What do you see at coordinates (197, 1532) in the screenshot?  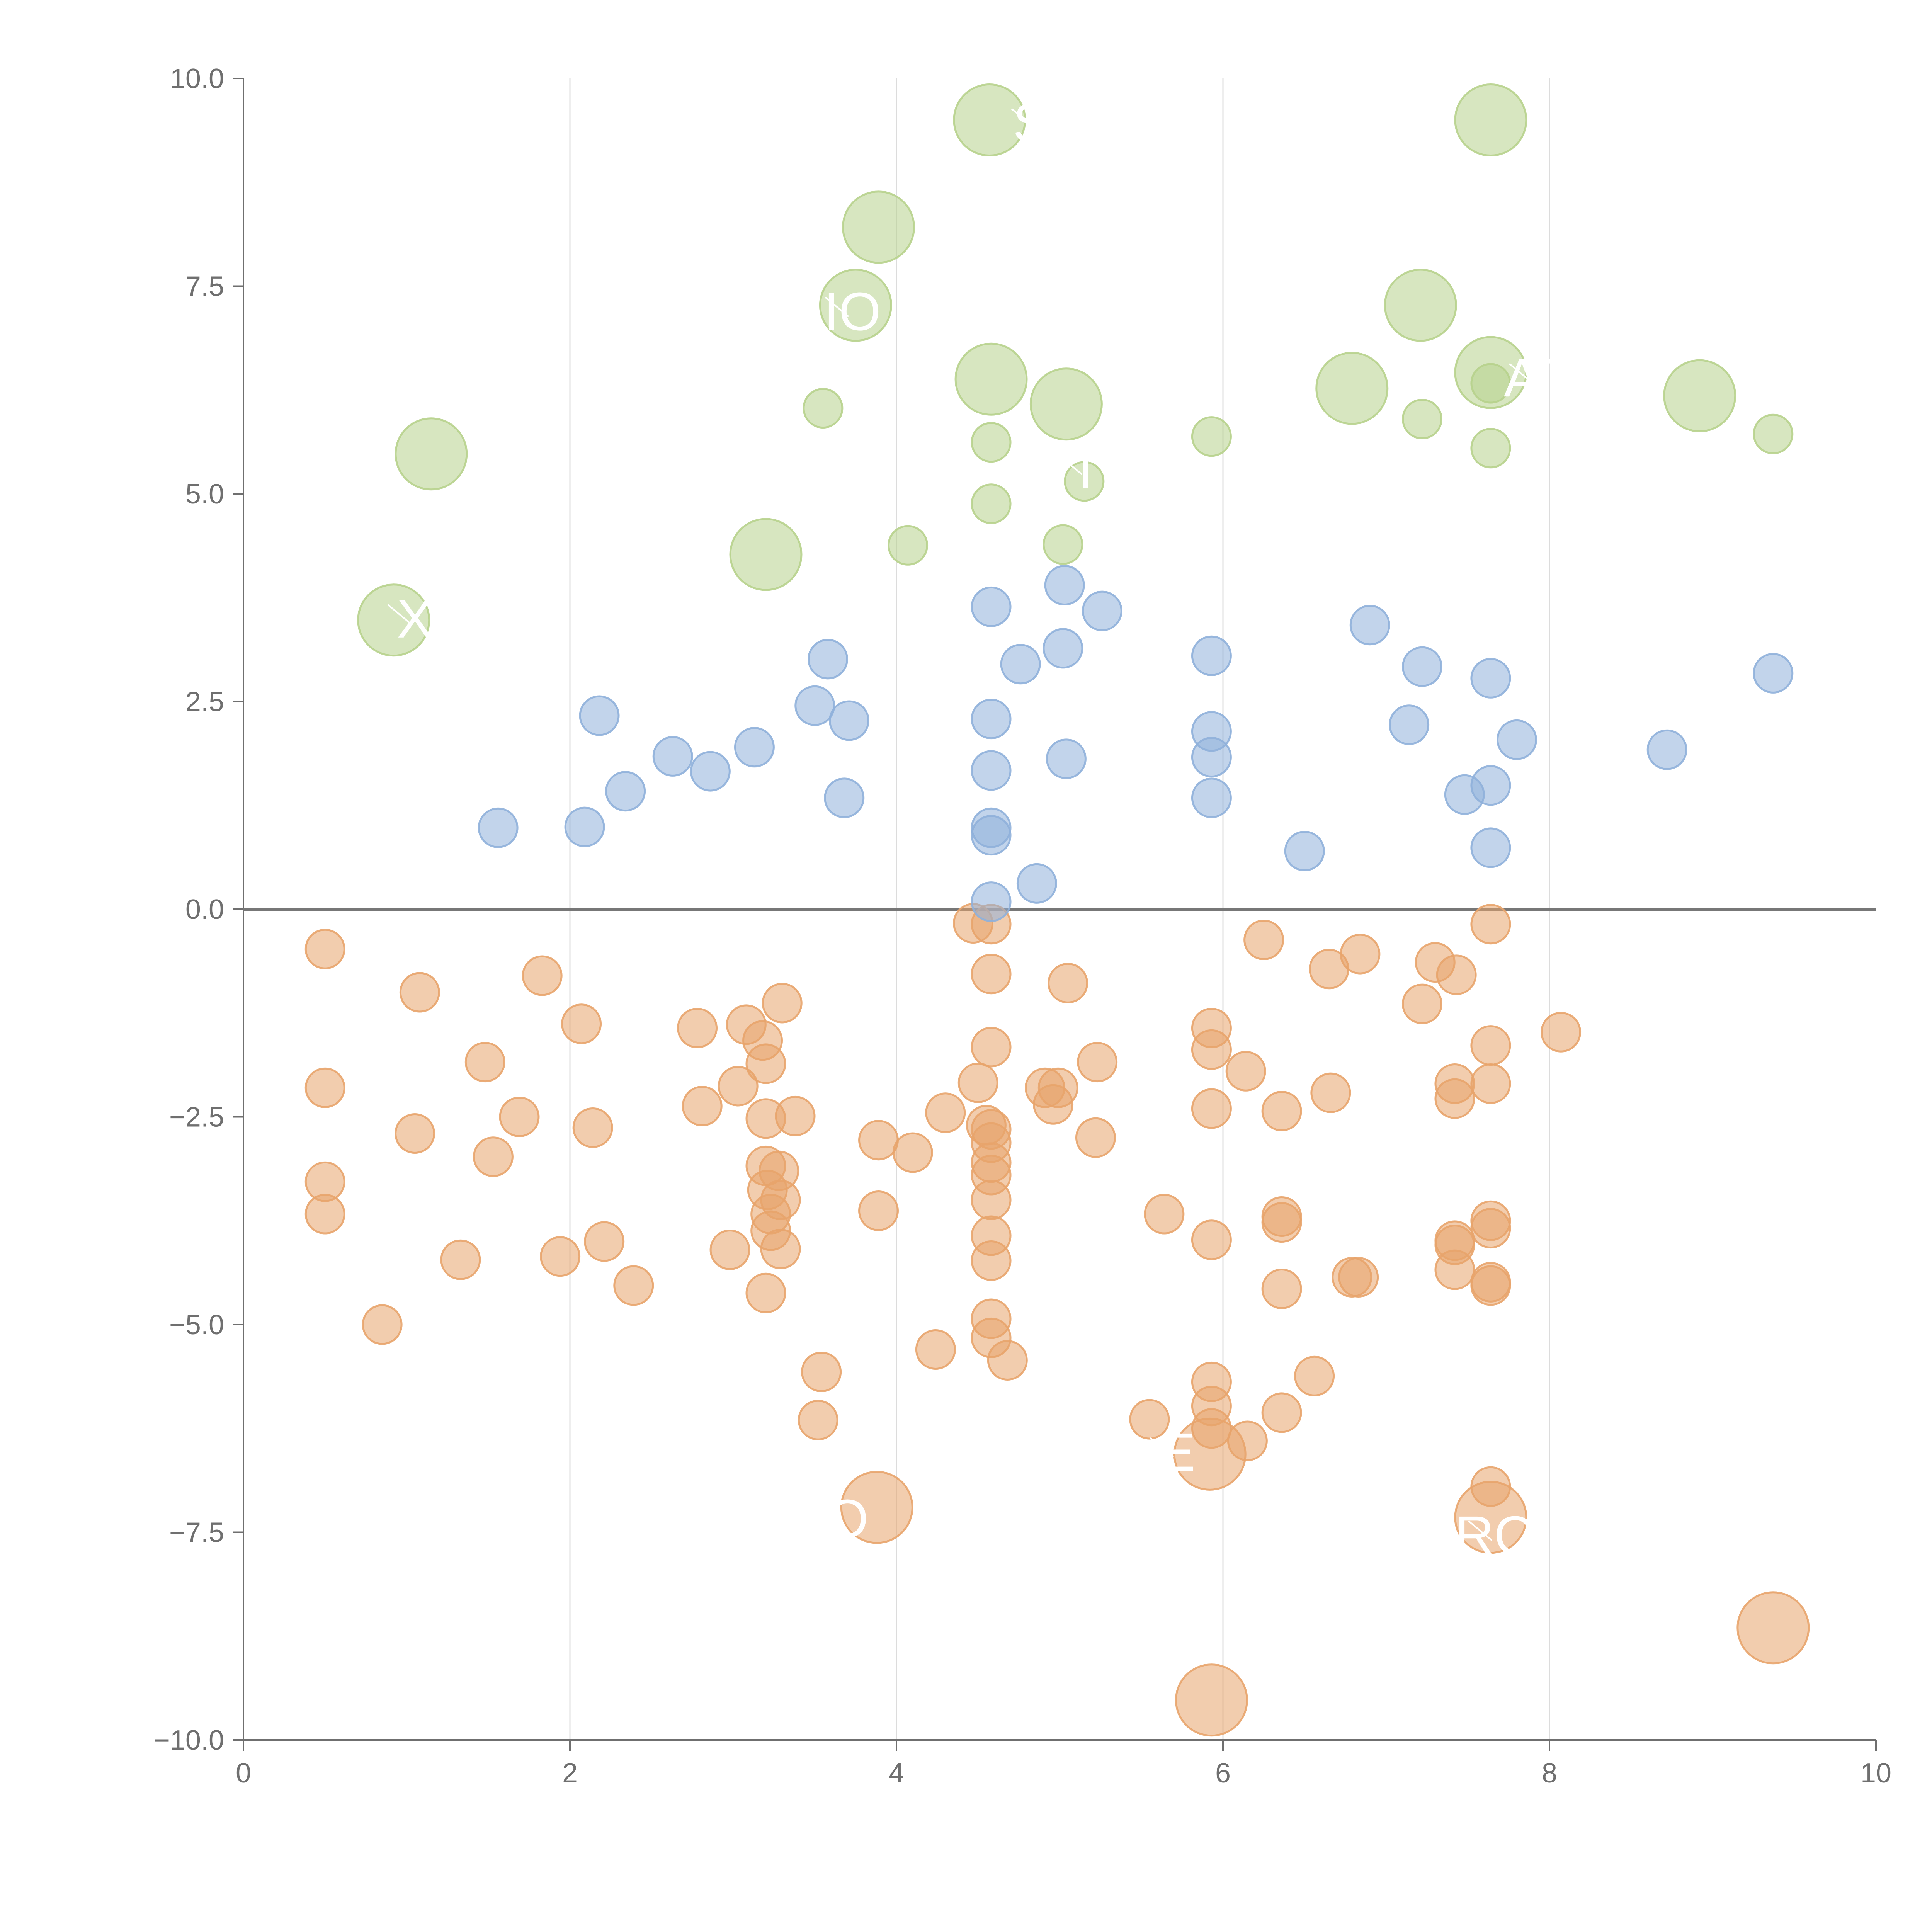 I see `y-tick-label: −7.5` at bounding box center [197, 1532].